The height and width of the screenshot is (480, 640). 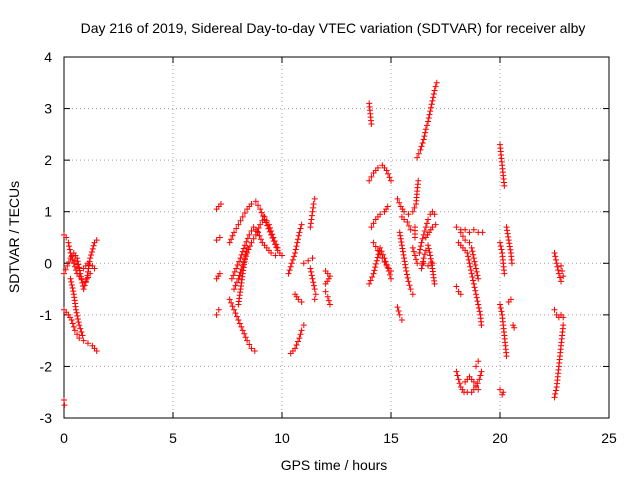 What do you see at coordinates (500, 438) in the screenshot?
I see `x-tick-label: 20` at bounding box center [500, 438].